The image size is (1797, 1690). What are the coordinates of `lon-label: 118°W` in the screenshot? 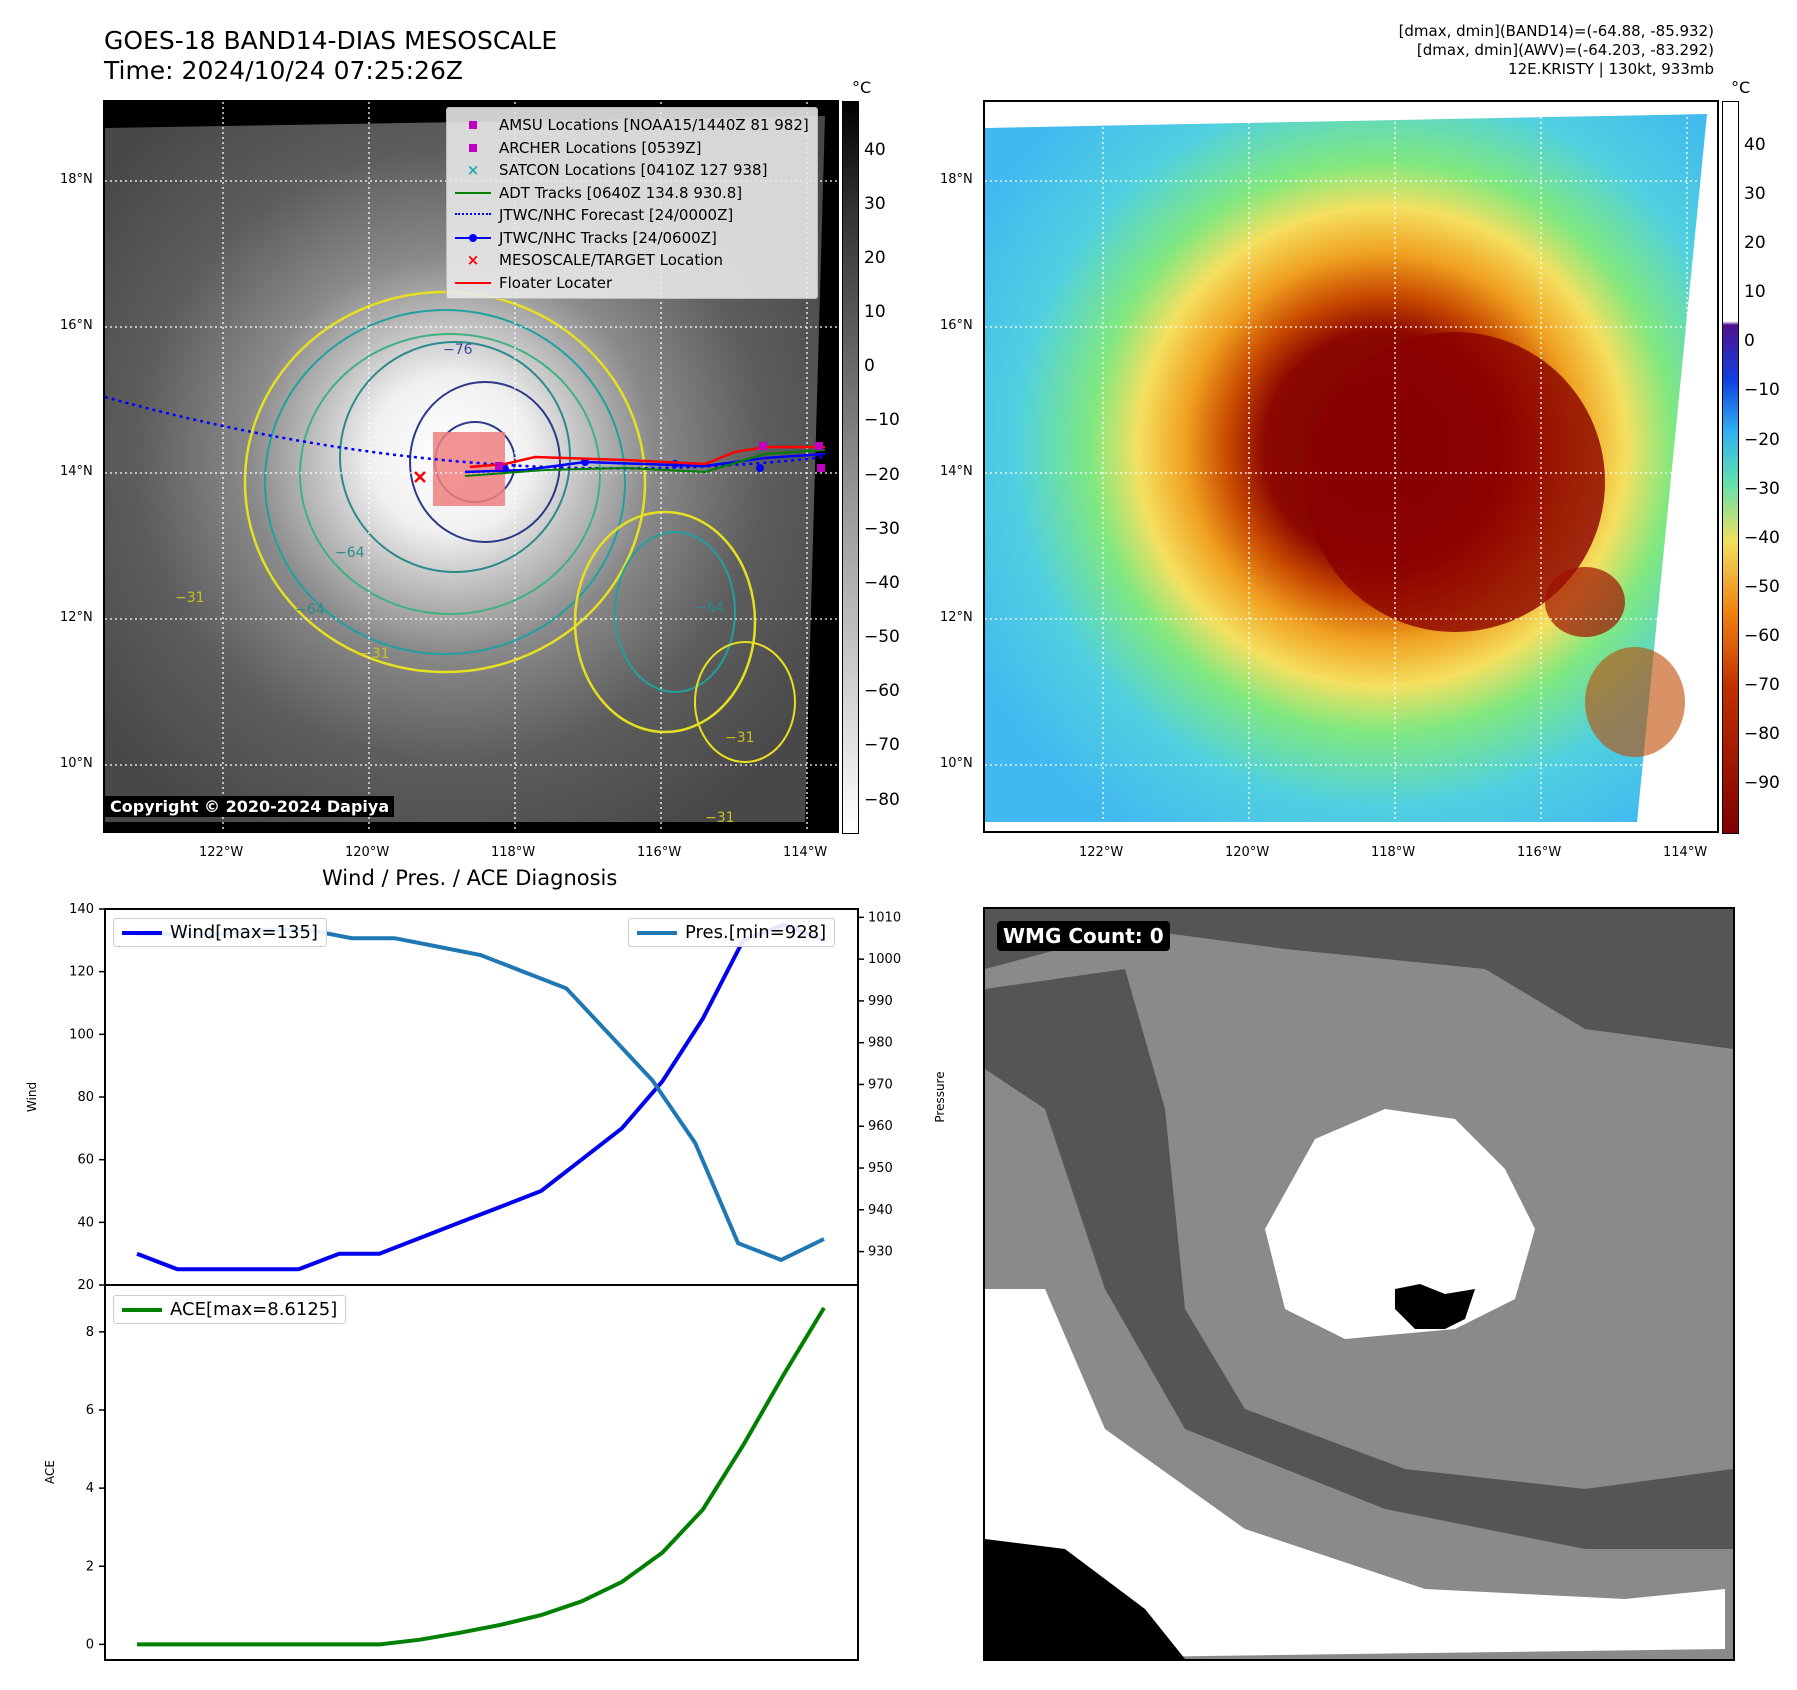 It's located at (1393, 852).